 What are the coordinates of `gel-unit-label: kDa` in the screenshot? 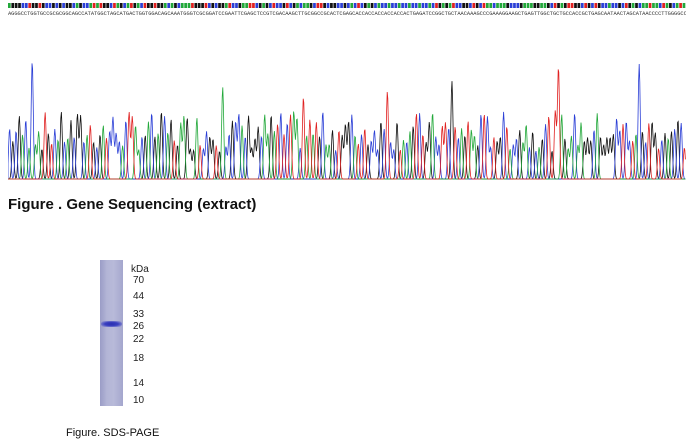 It's located at (140, 269).